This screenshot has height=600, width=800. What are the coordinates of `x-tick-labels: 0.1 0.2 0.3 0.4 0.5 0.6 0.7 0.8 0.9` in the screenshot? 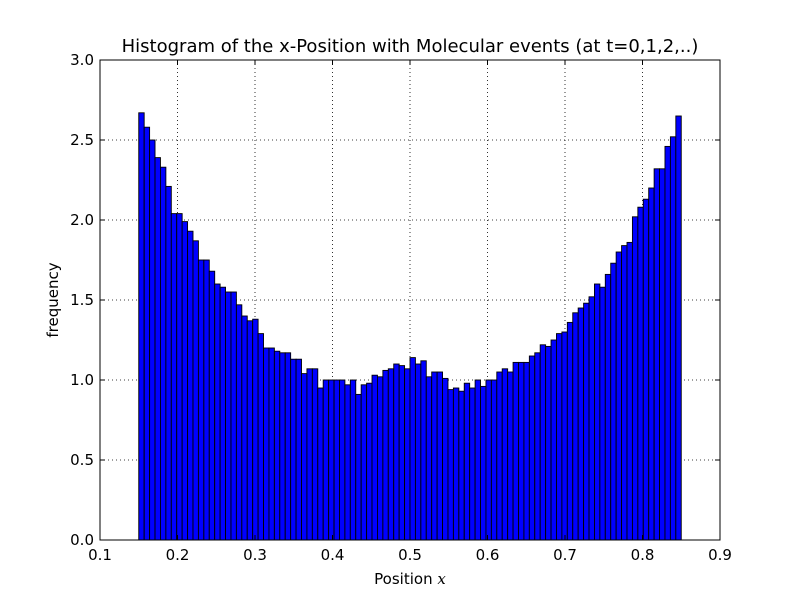 It's located at (410, 555).